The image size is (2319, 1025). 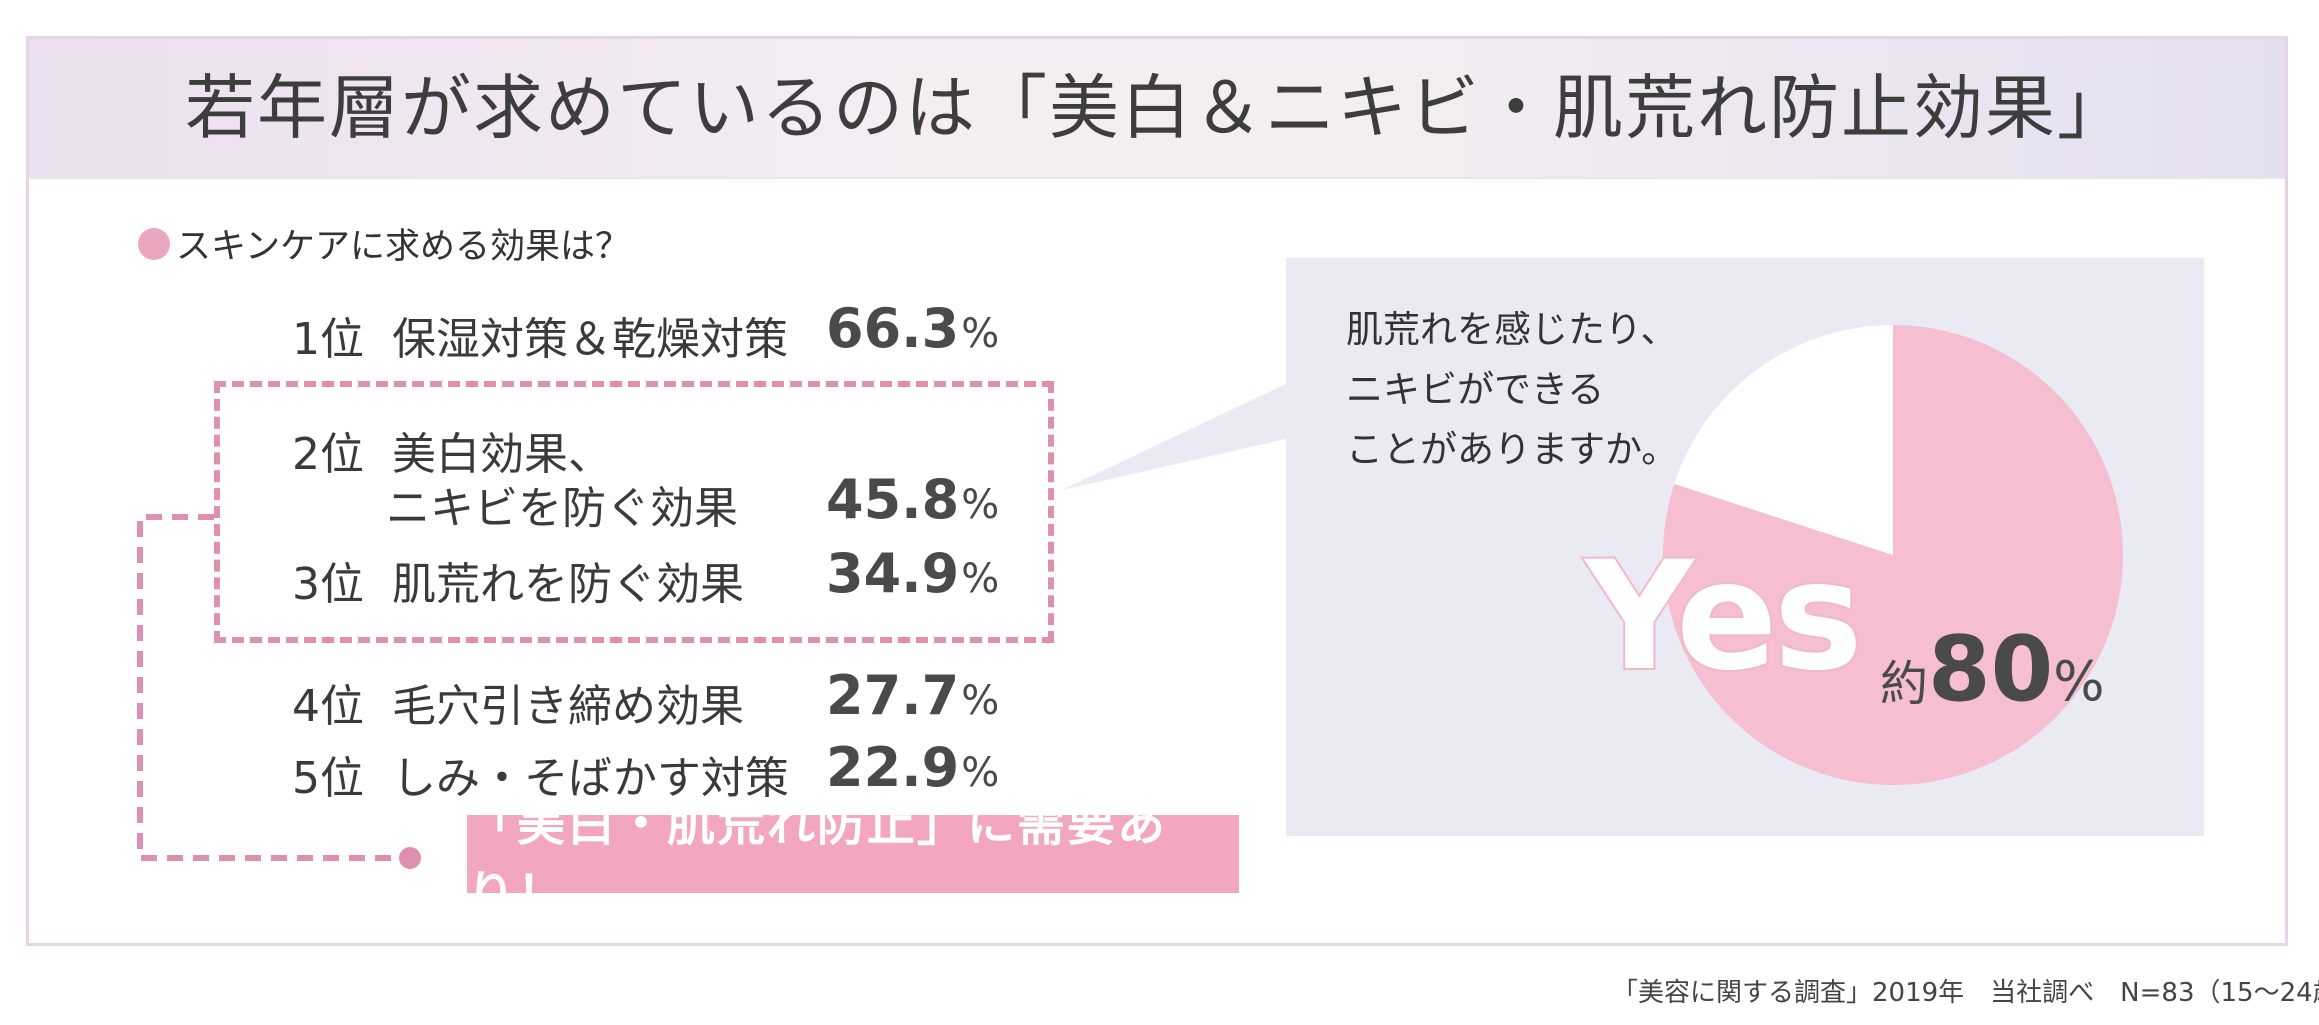 What do you see at coordinates (328, 339) in the screenshot?
I see `rank-1-position: 1位` at bounding box center [328, 339].